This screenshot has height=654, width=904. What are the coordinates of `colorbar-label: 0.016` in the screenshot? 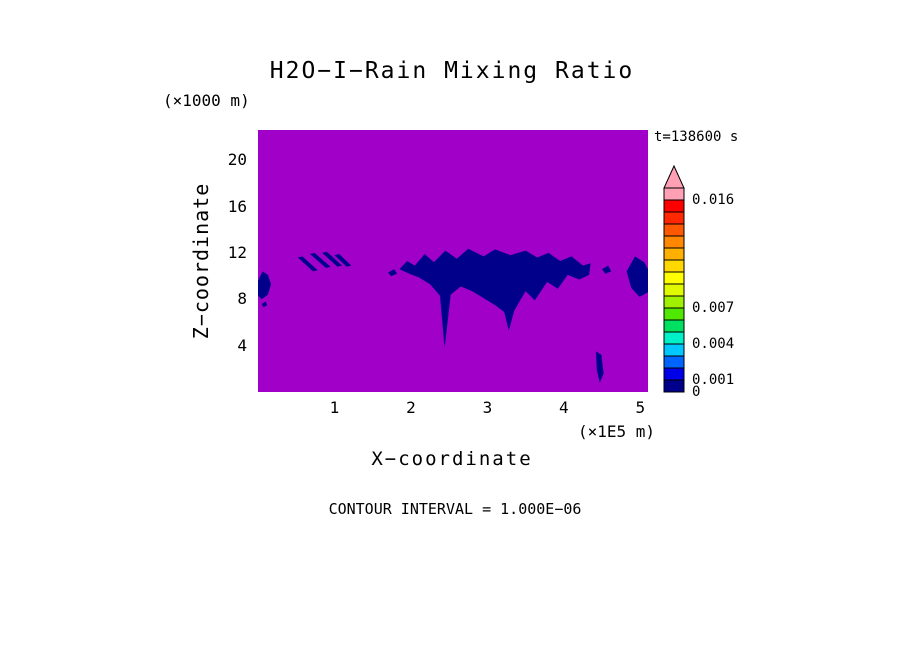 It's located at (713, 200).